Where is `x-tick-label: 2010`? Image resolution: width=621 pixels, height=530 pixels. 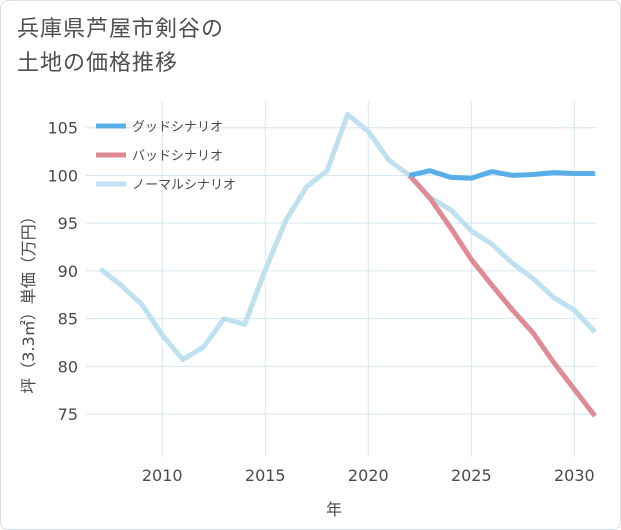 x-tick-label: 2010 is located at coordinates (162, 475).